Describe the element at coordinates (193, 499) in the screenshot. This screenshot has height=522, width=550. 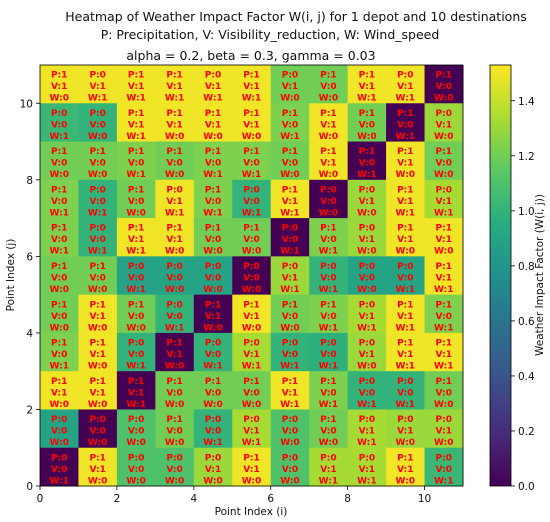
I see `x-tick-label: 4` at that location.